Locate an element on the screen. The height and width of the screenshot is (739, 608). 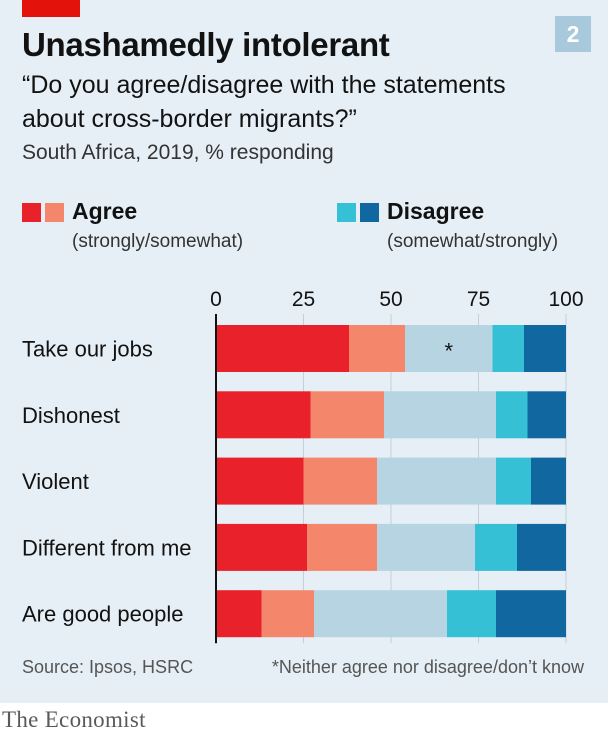
category-label: Take our jobs is located at coordinates (87, 349).